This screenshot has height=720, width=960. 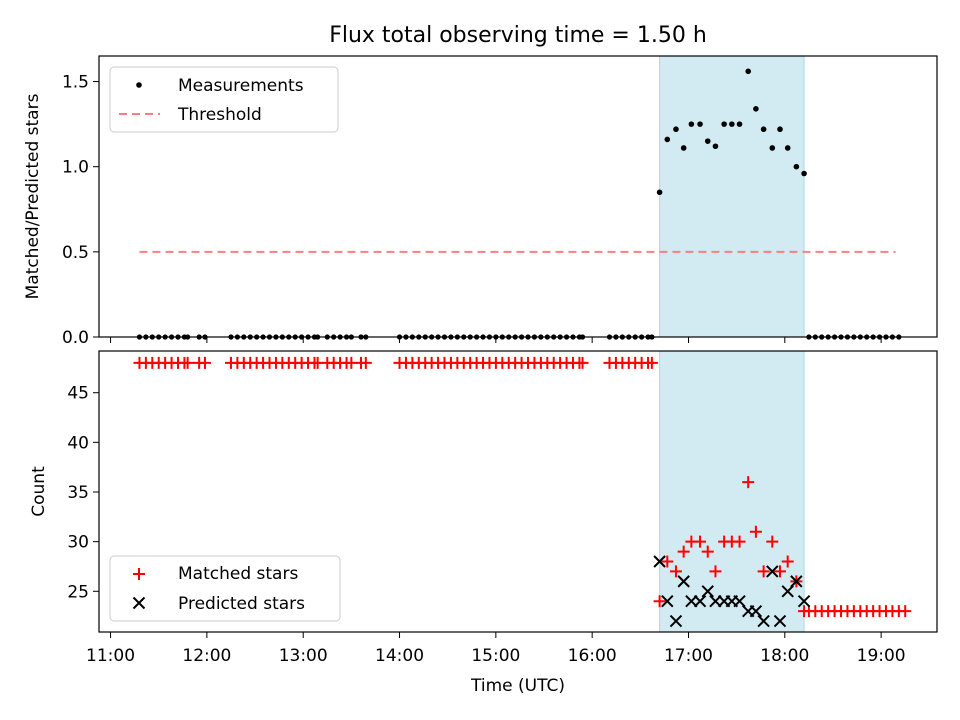 What do you see at coordinates (39, 491) in the screenshot?
I see `count-y-axis-label: Count` at bounding box center [39, 491].